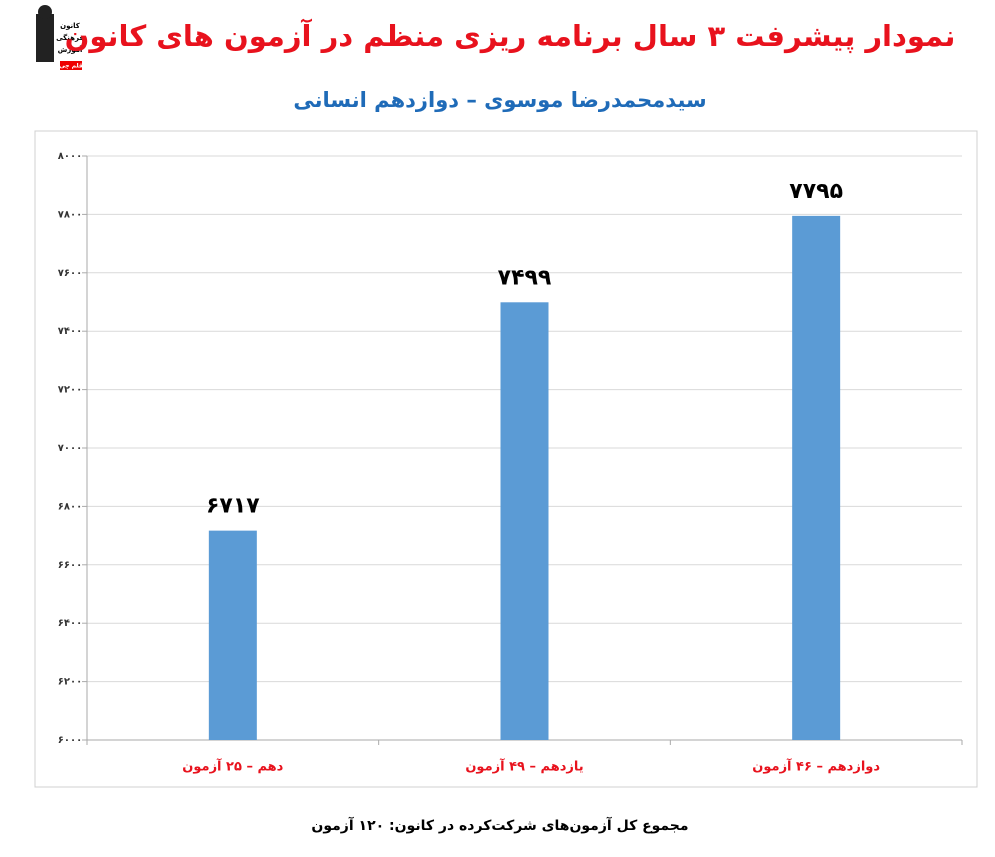 The image size is (995, 857). What do you see at coordinates (70, 448) in the screenshot?
I see `y-tick-label: ۷۰۰۰` at bounding box center [70, 448].